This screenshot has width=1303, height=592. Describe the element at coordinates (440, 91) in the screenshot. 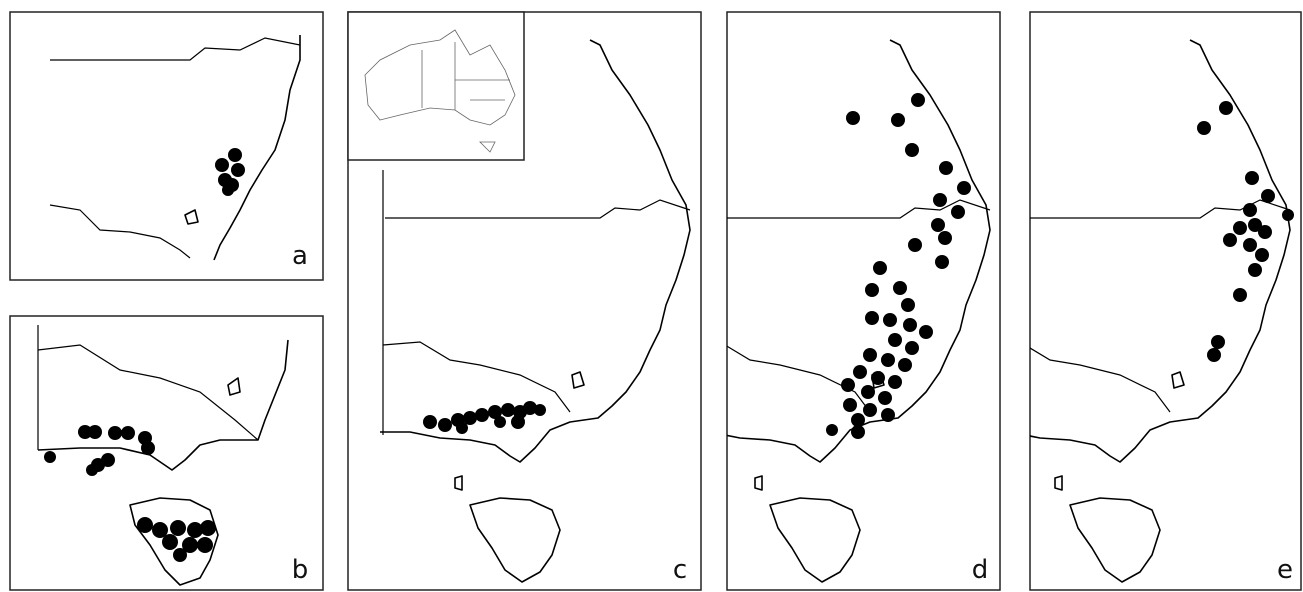

I see `australia-inset` at that location.